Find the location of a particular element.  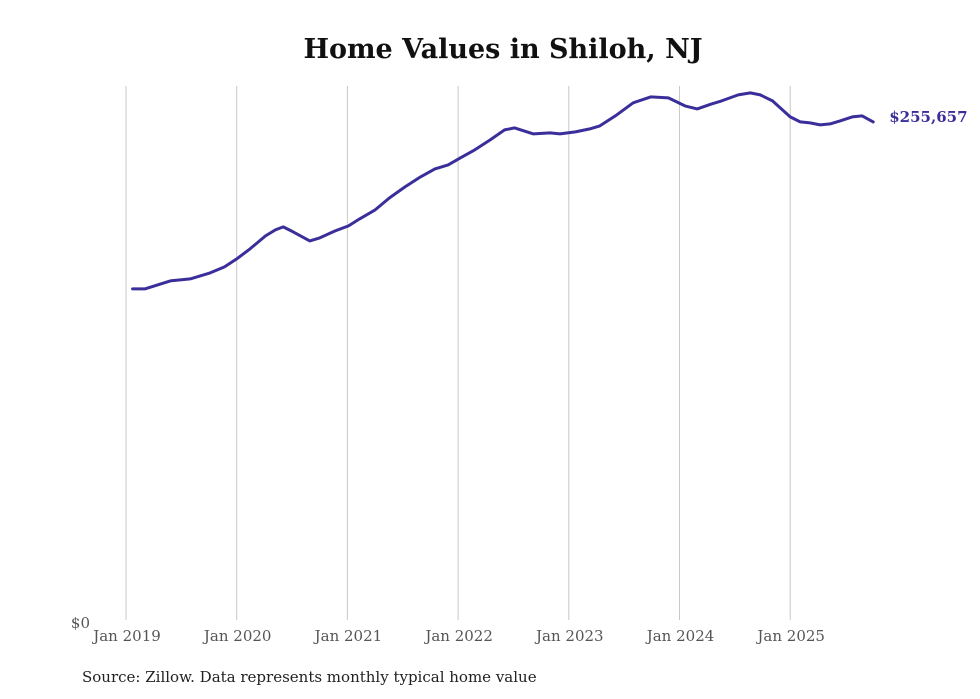

x-tick-label: Jan 2019 is located at coordinates (126, 636).